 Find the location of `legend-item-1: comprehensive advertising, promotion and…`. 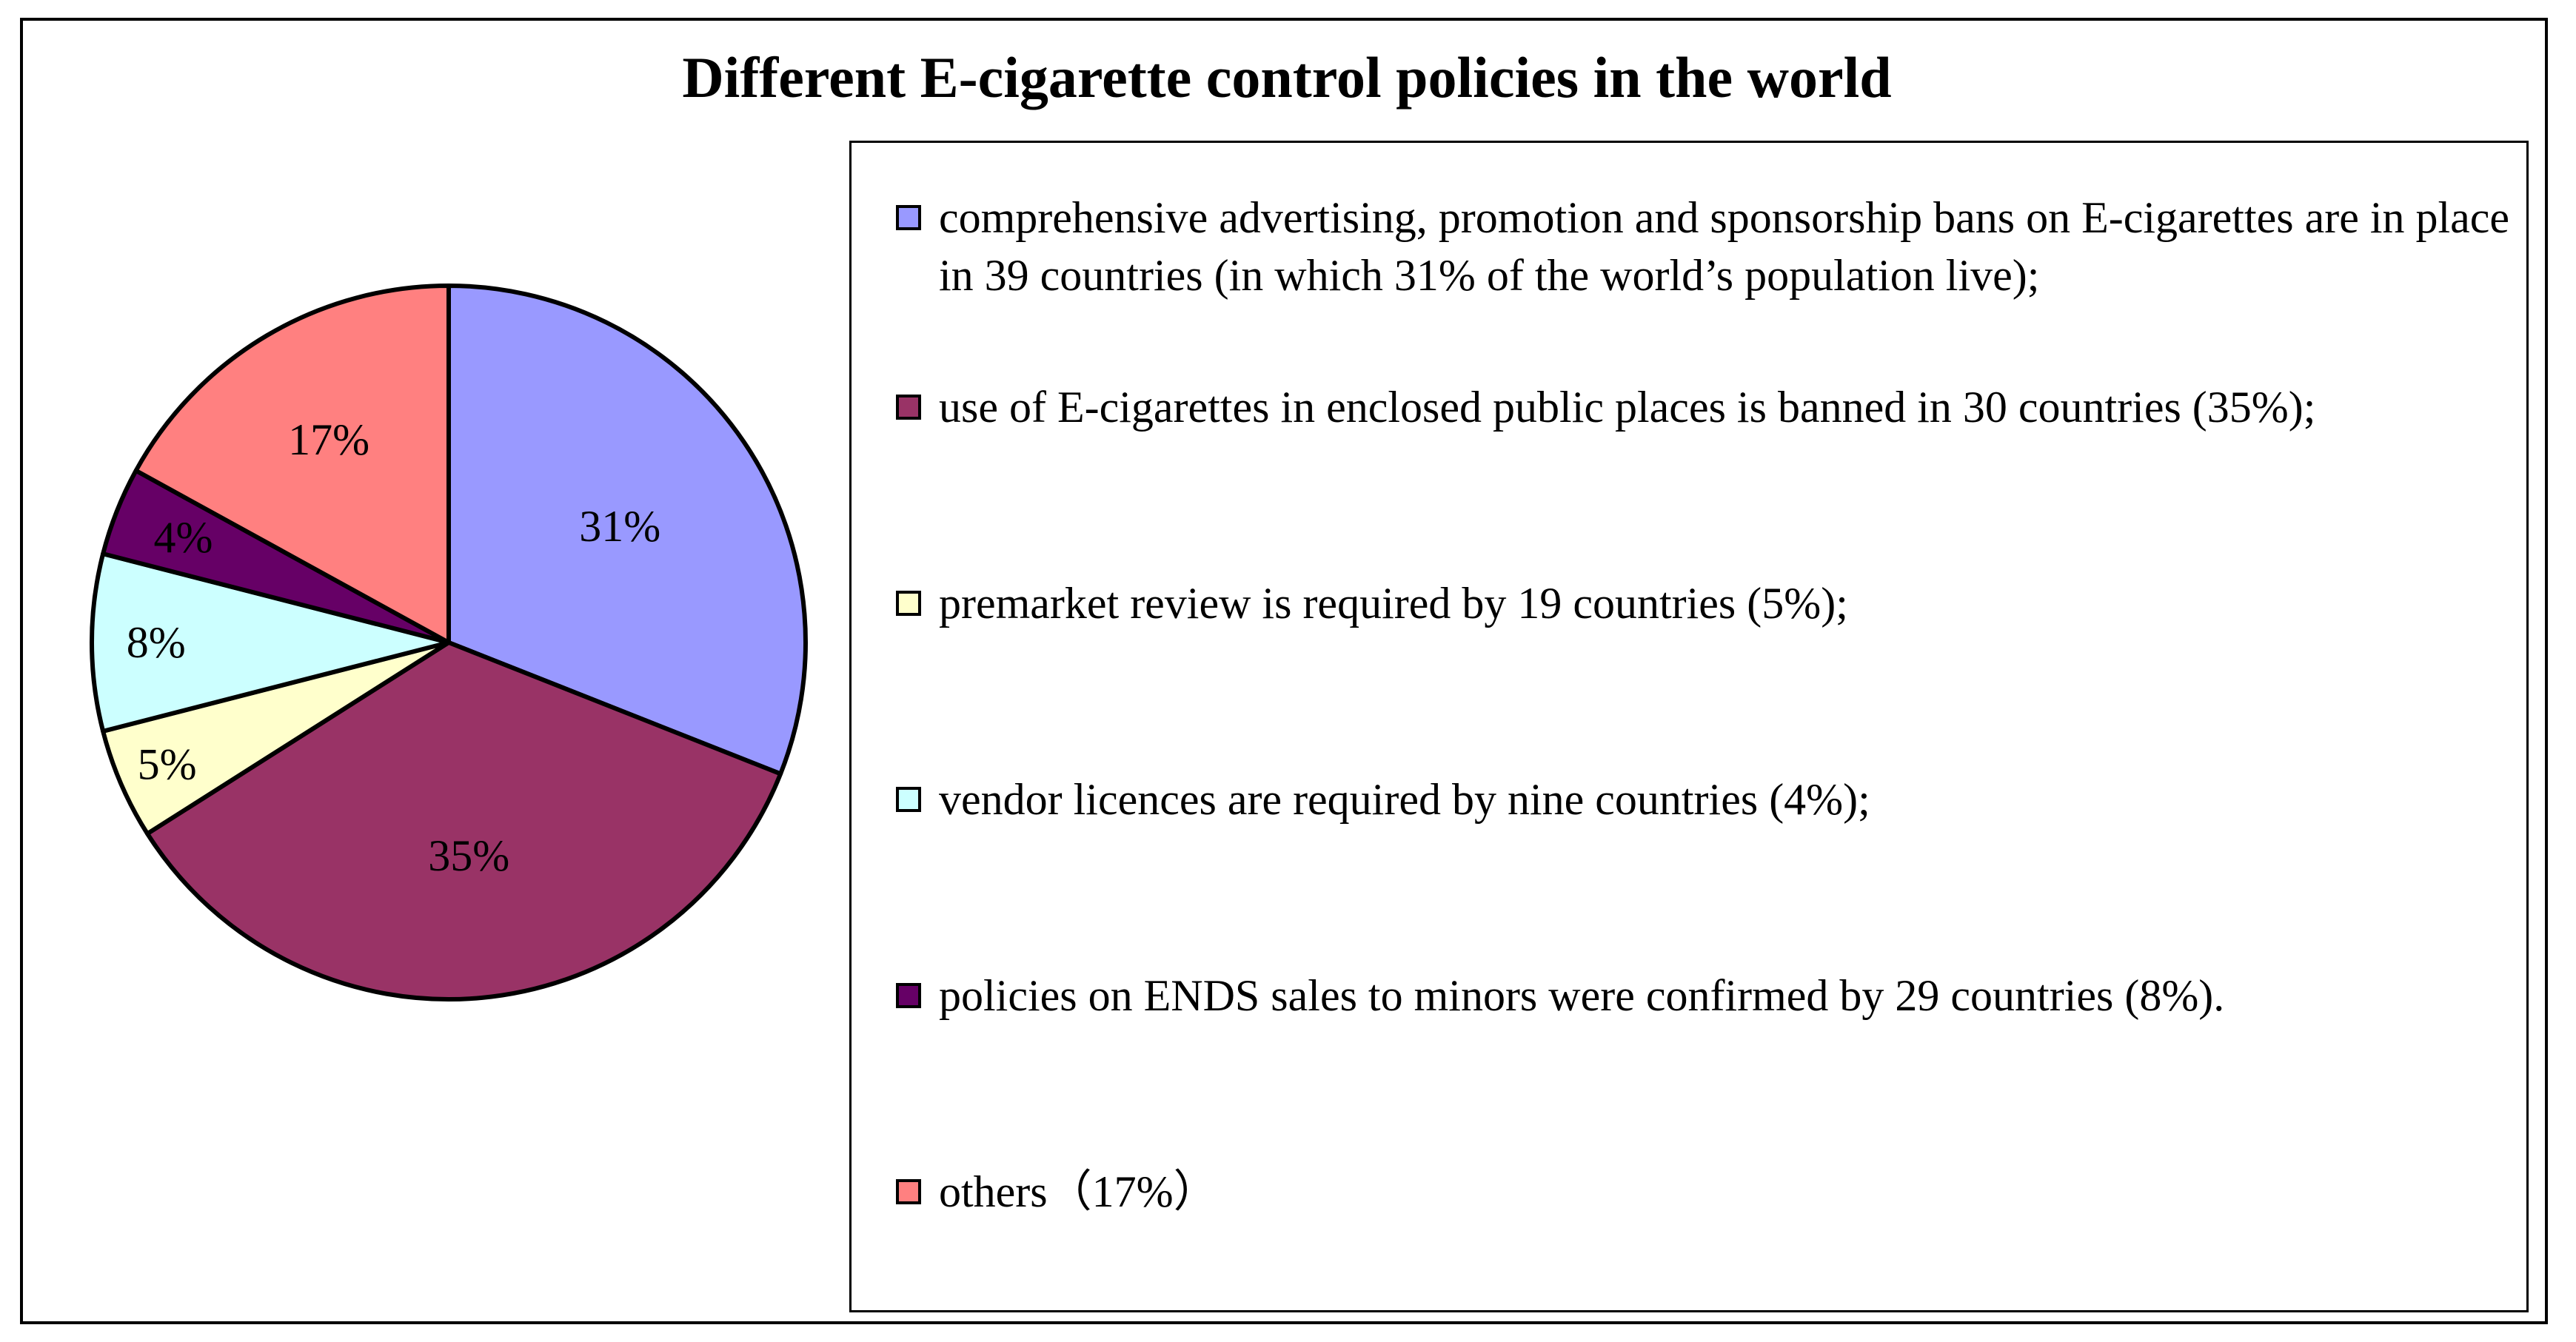

legend-item-1: comprehensive advertising, promotion and… is located at coordinates (1703, 246).